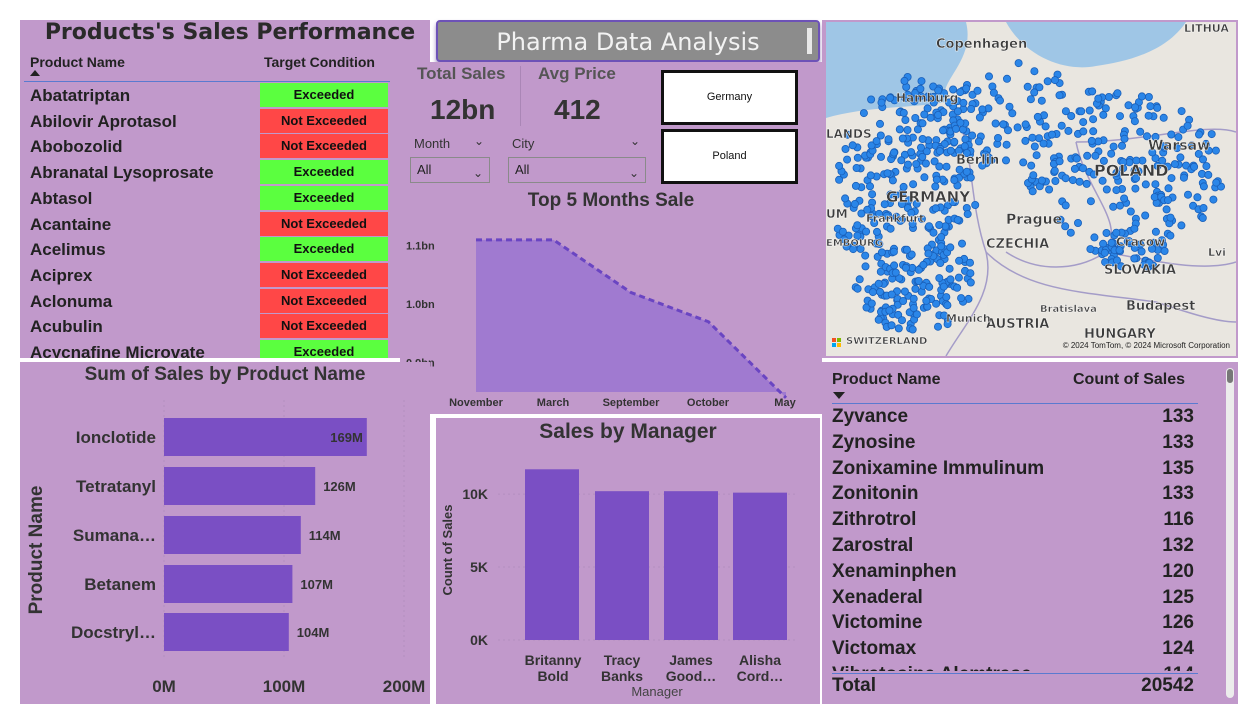 The image size is (1258, 719). Describe the element at coordinates (628, 41) in the screenshot. I see `app-title-button: Pharma Data Analysis` at that location.